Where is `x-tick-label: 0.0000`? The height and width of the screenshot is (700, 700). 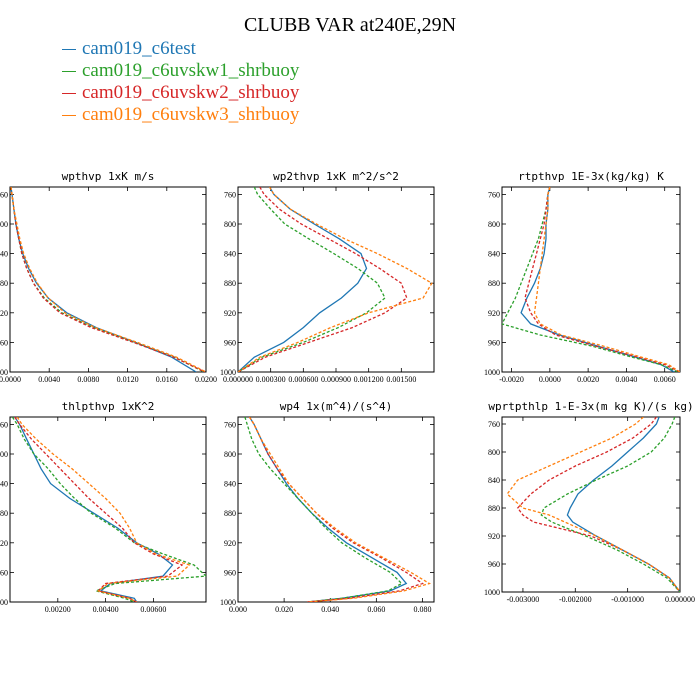
x-tick-label: 0.0000 is located at coordinates (550, 379).